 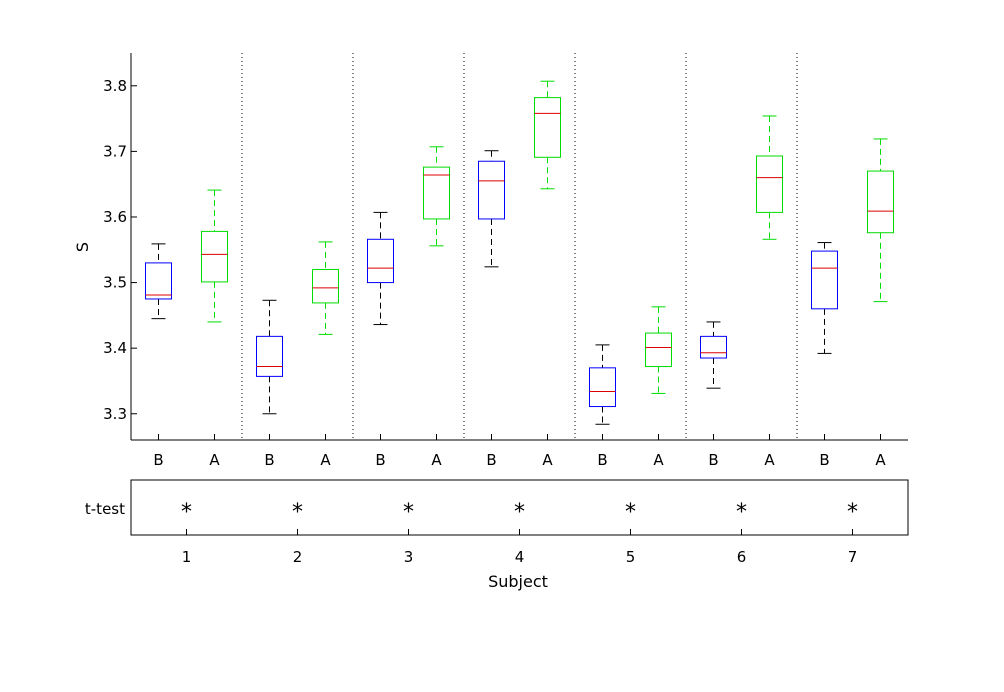 What do you see at coordinates (115, 414) in the screenshot?
I see `y-tick-label: 3.3` at bounding box center [115, 414].